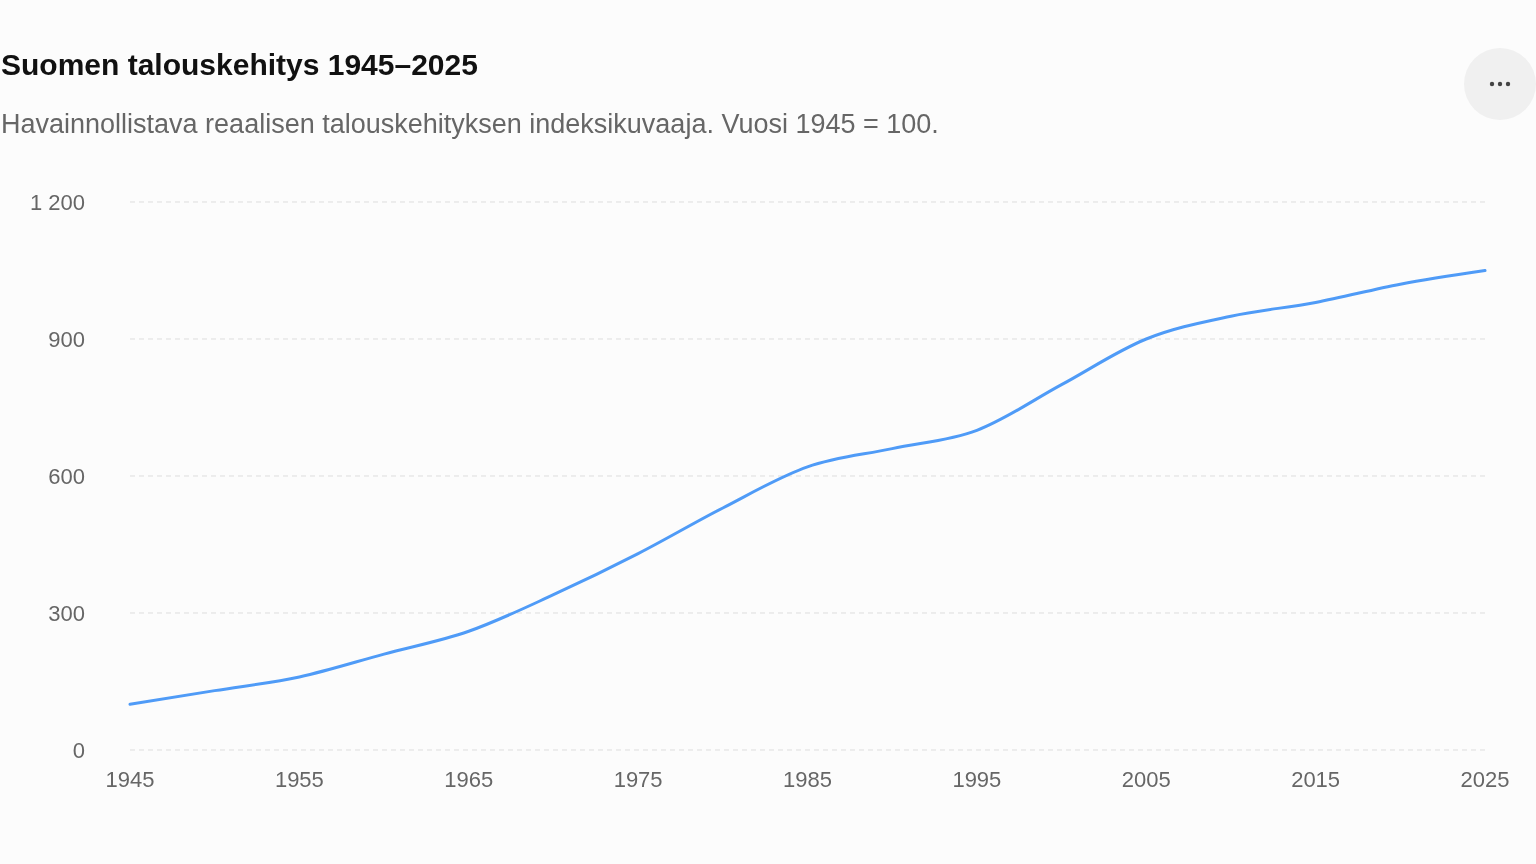  Describe the element at coordinates (239, 64) in the screenshot. I see `chart-title: Suomen talouskehitys 1945–2025` at that location.